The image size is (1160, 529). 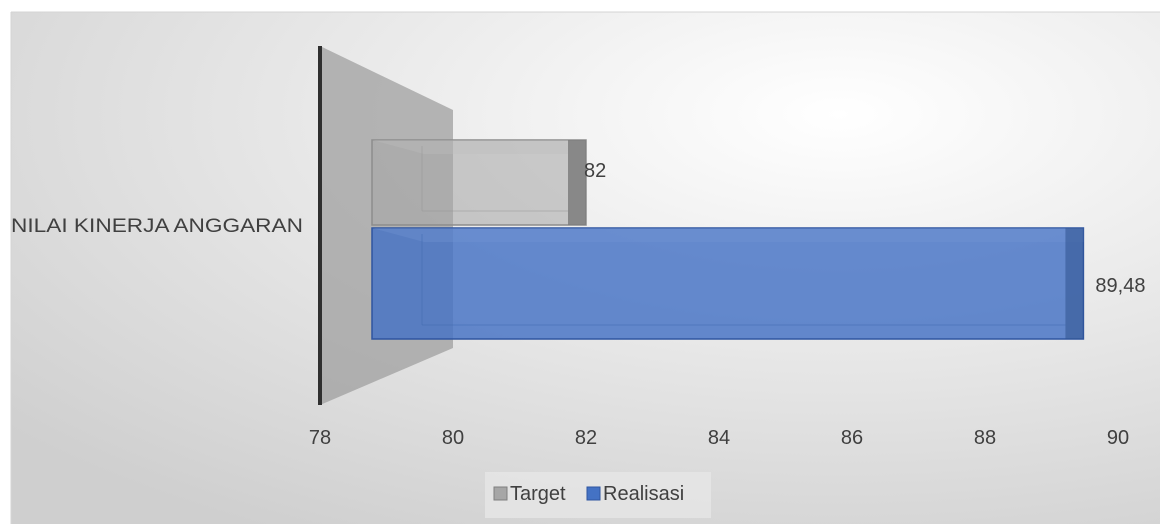 I want to click on bar-realisasi, so click(x=728, y=283).